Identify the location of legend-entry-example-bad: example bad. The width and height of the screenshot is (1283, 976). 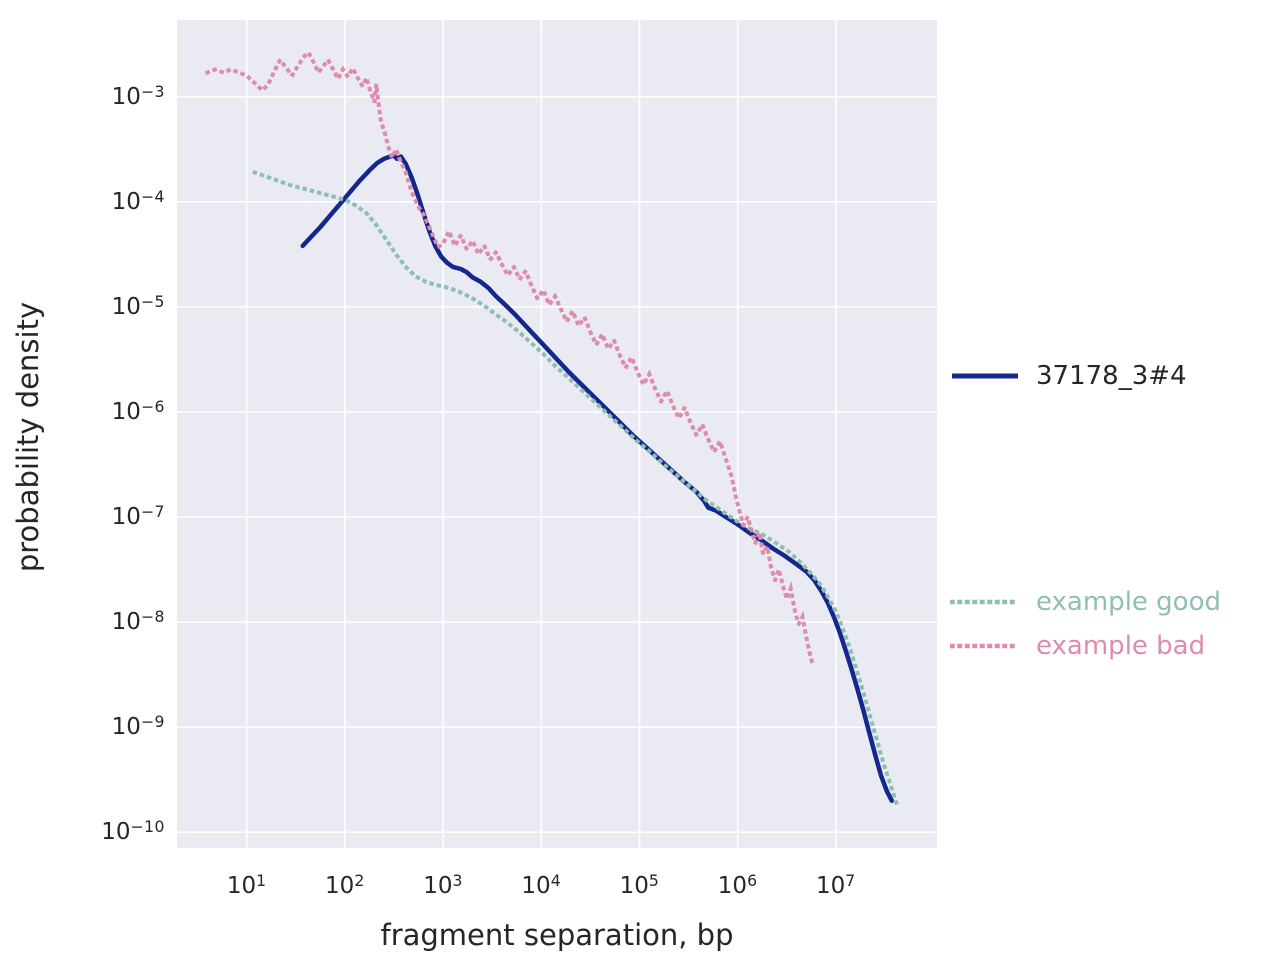
(1077, 646).